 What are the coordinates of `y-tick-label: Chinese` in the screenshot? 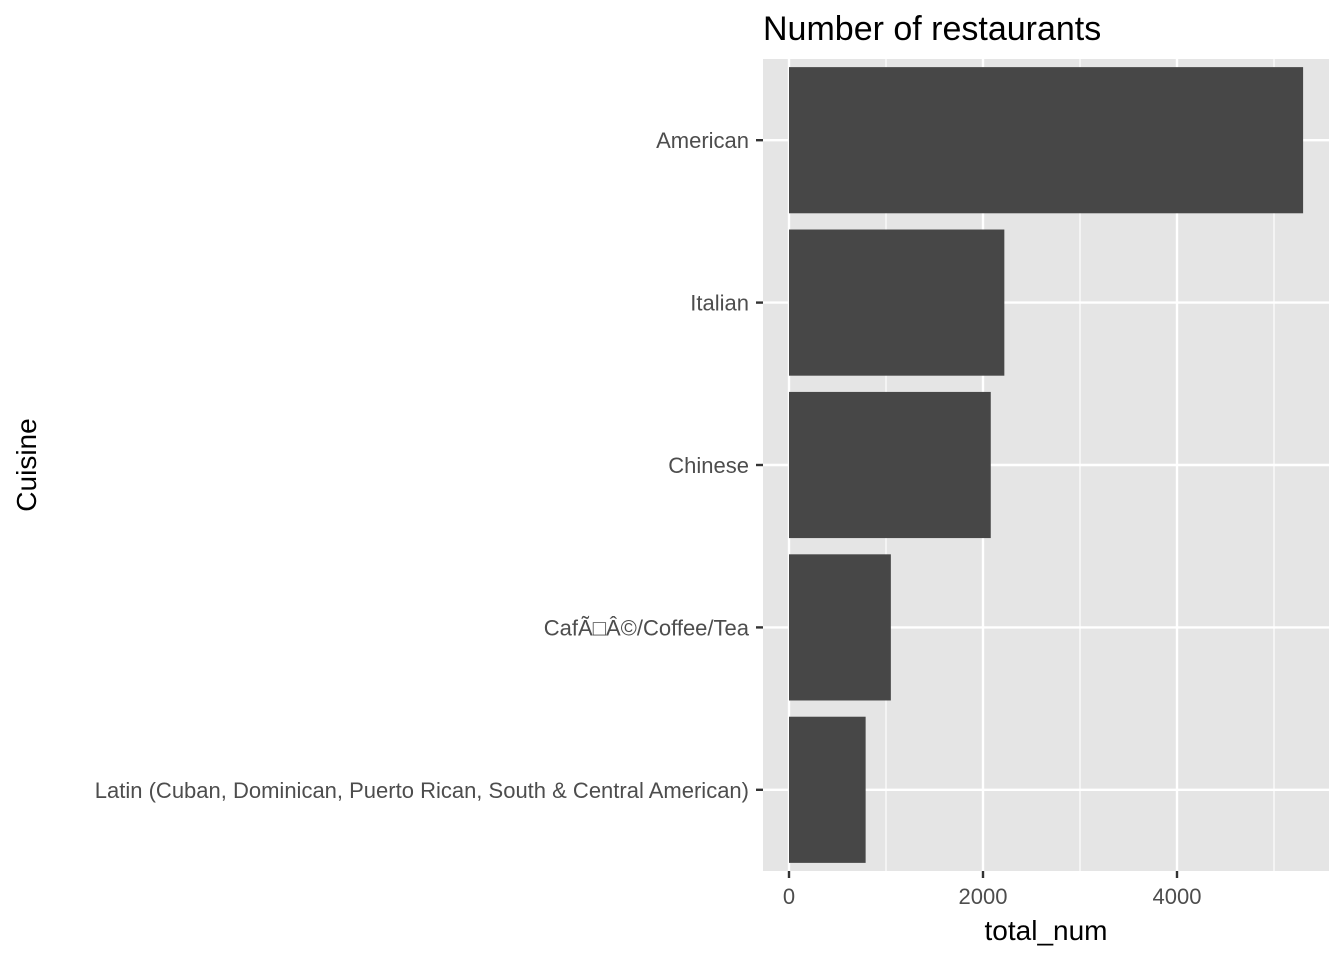 It's located at (708, 465).